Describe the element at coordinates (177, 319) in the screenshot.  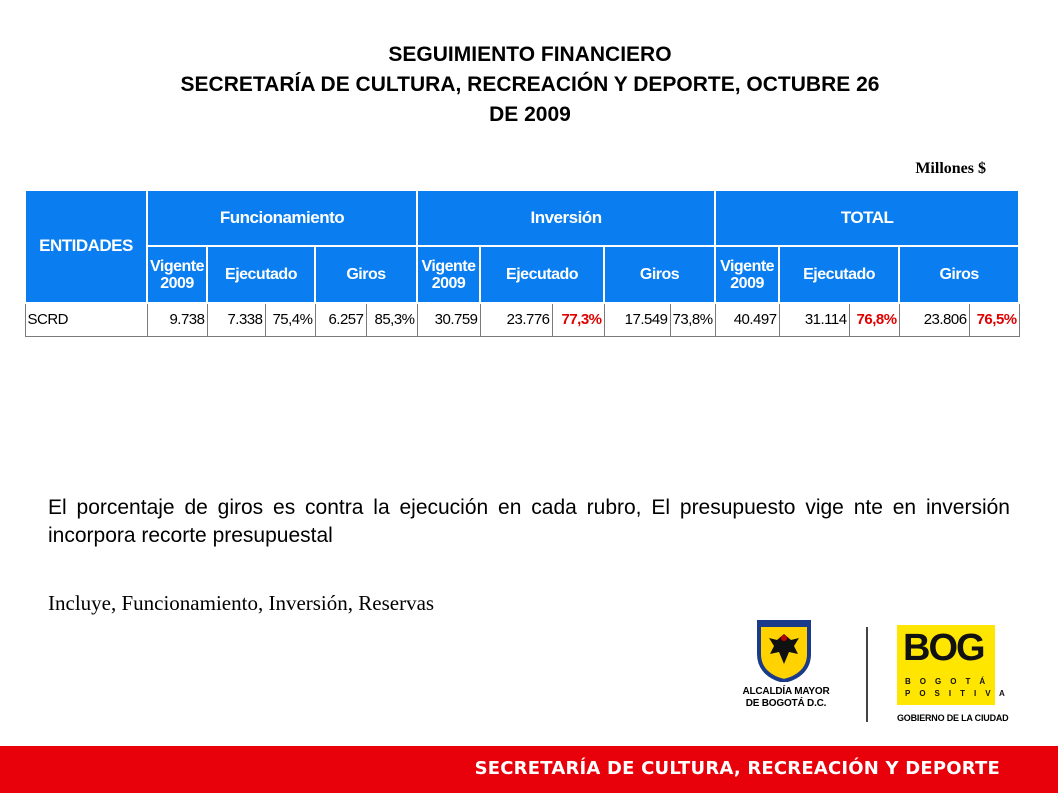
I see `func-vigente-cell: 9.738` at that location.